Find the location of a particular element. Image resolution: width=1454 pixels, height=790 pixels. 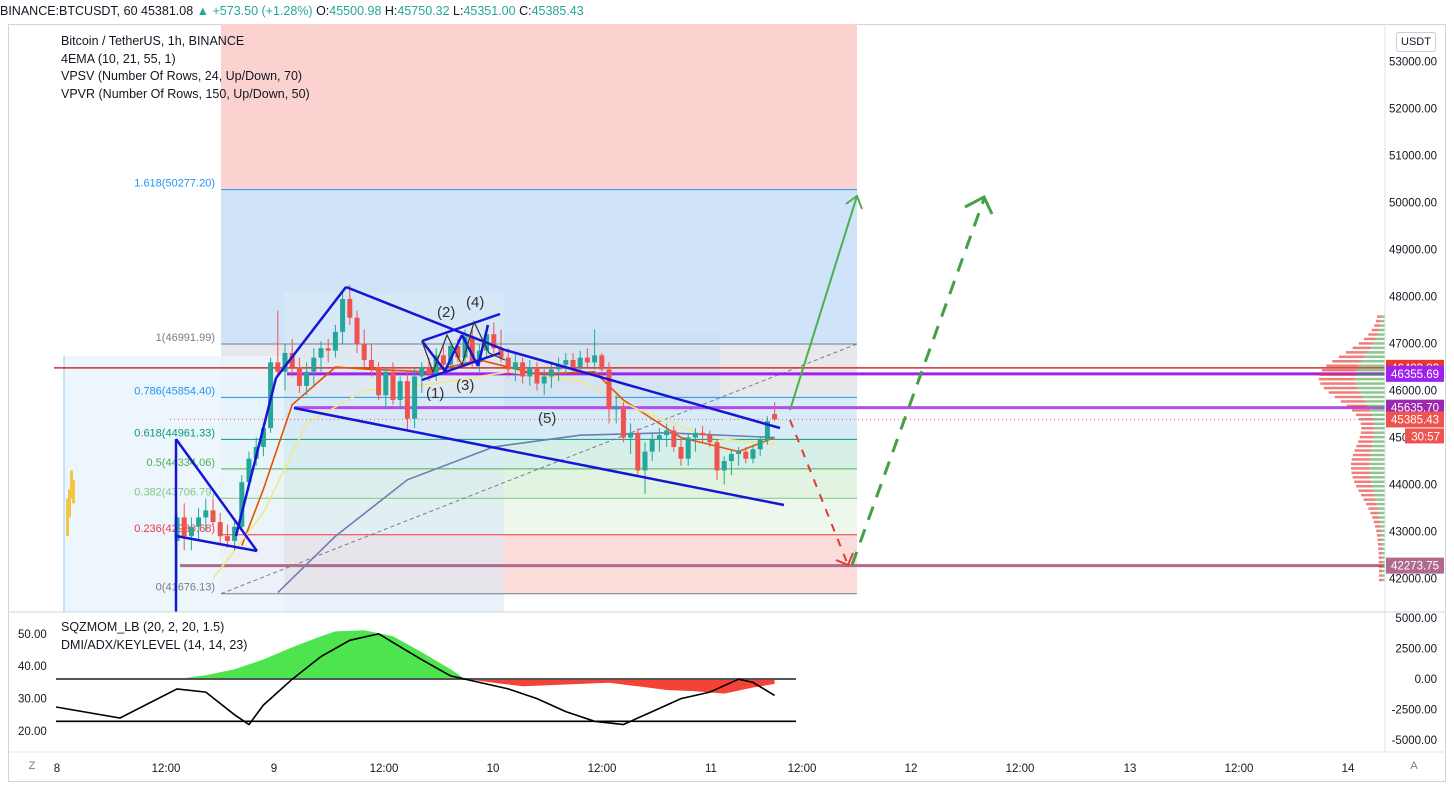

symbol-name: BINANCE:BTCUSDT, 60 is located at coordinates (69, 11).